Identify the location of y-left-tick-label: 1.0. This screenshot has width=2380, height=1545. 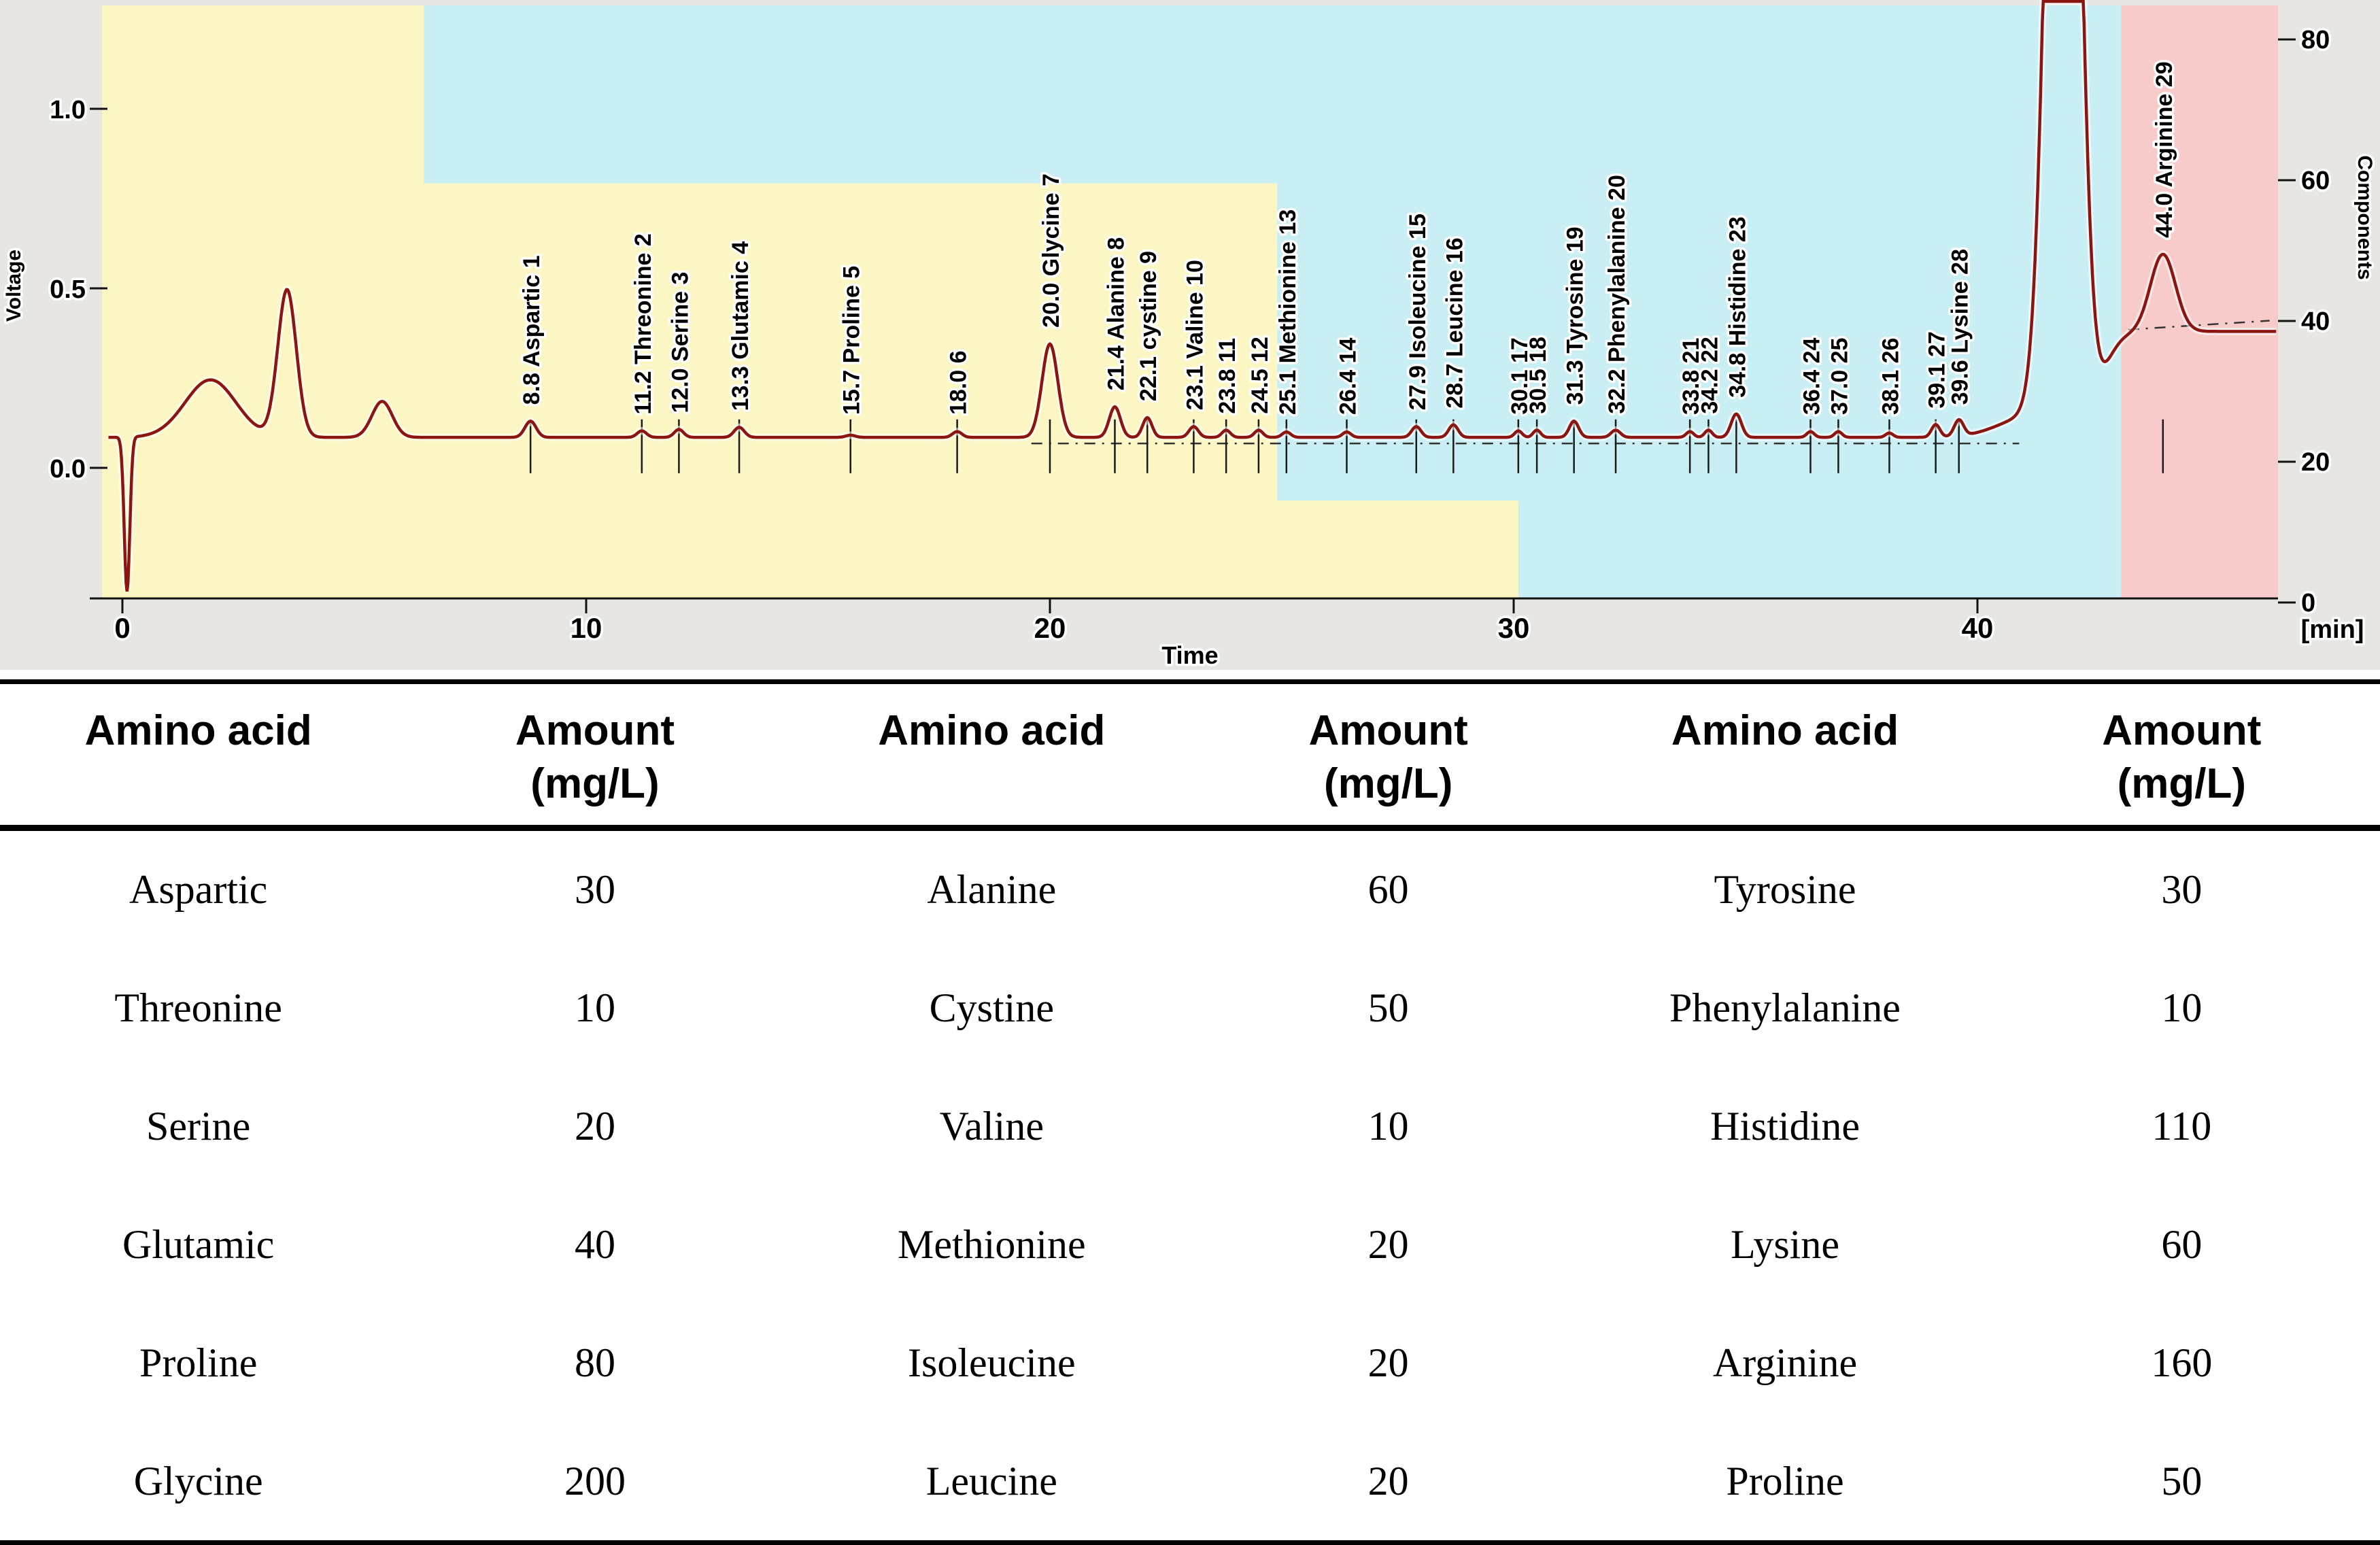
(68, 110).